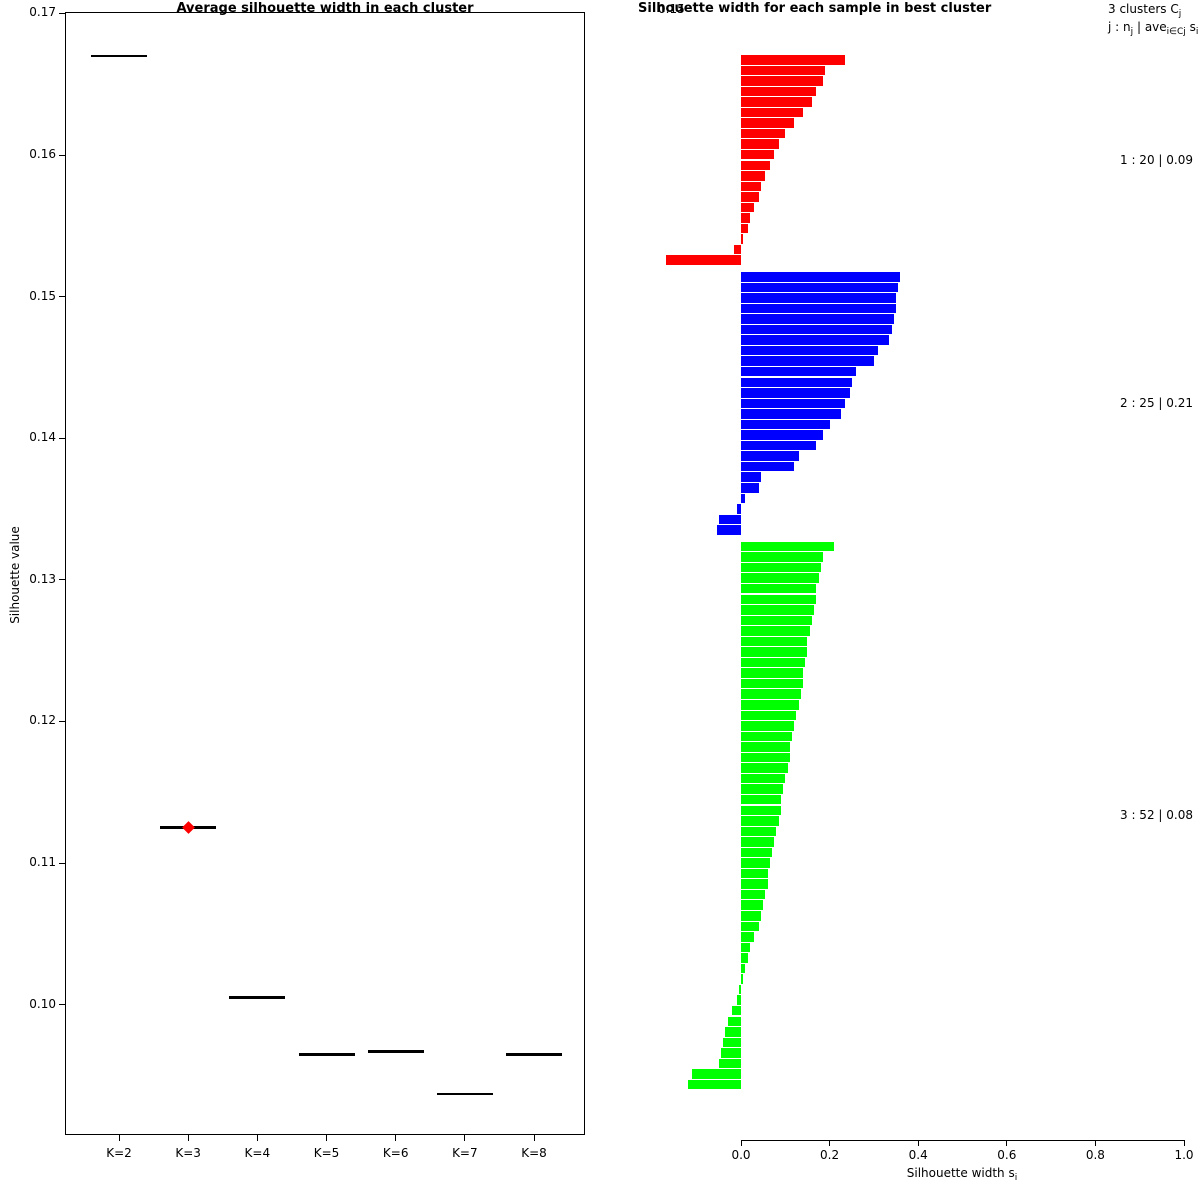  What do you see at coordinates (1016, 1178) in the screenshot?
I see `subscript-text: i` at bounding box center [1016, 1178].